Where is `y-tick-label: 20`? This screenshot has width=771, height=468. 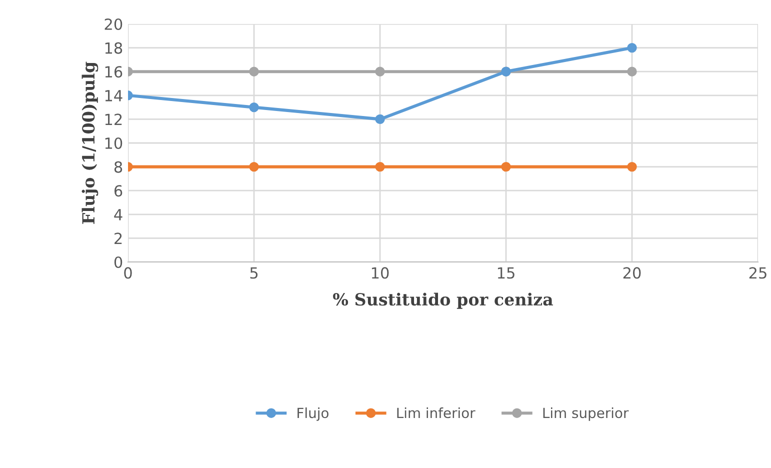 y-tick-label: 20 is located at coordinates (113, 24).